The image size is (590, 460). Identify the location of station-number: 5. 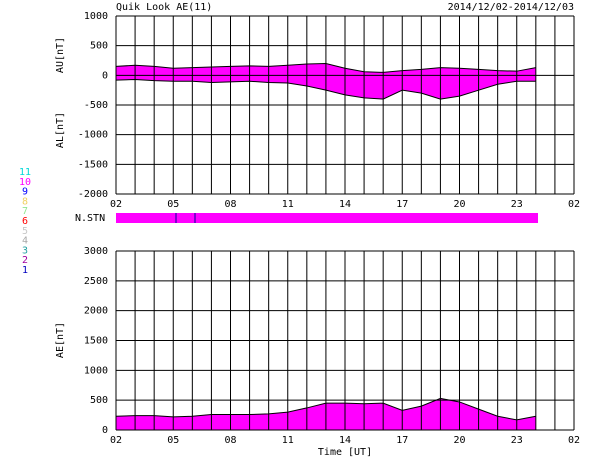
(25, 231).